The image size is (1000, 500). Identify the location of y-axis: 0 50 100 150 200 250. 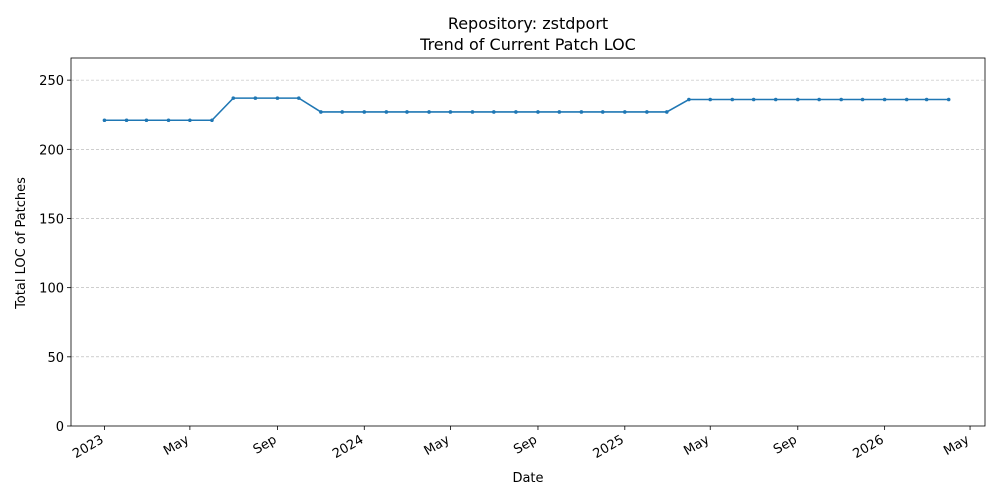
(55, 254).